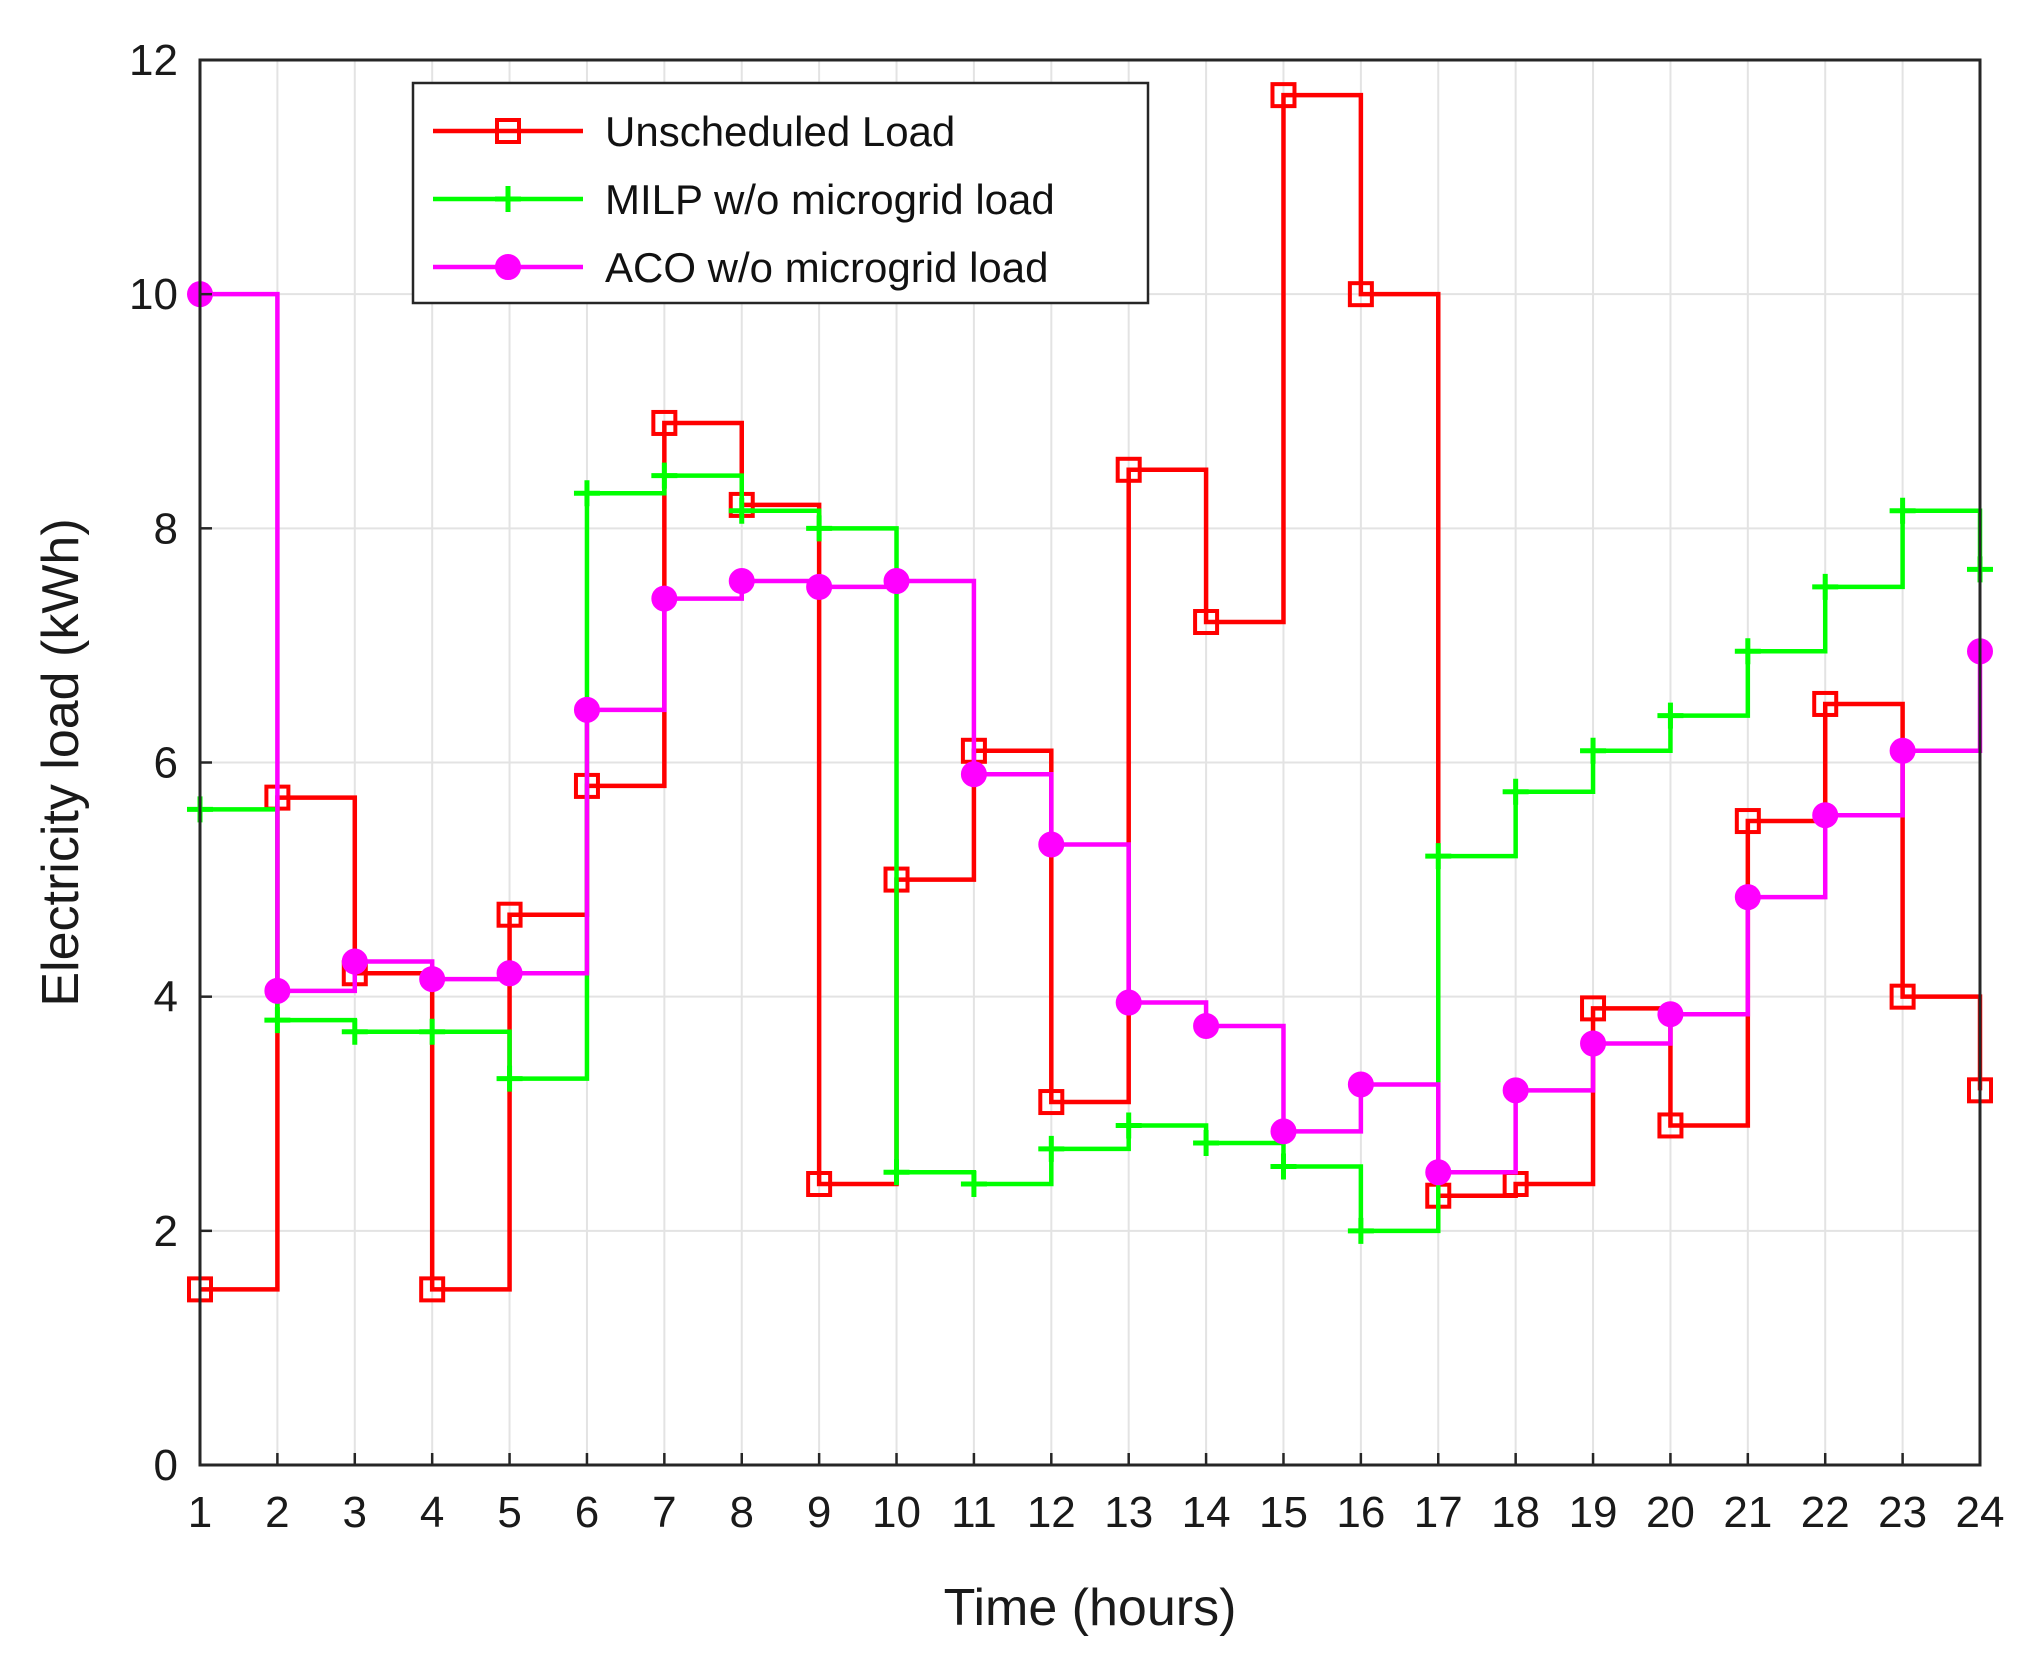 The image size is (2032, 1655). I want to click on legend-item-2: MILP w/o microgrid load, so click(744, 199).